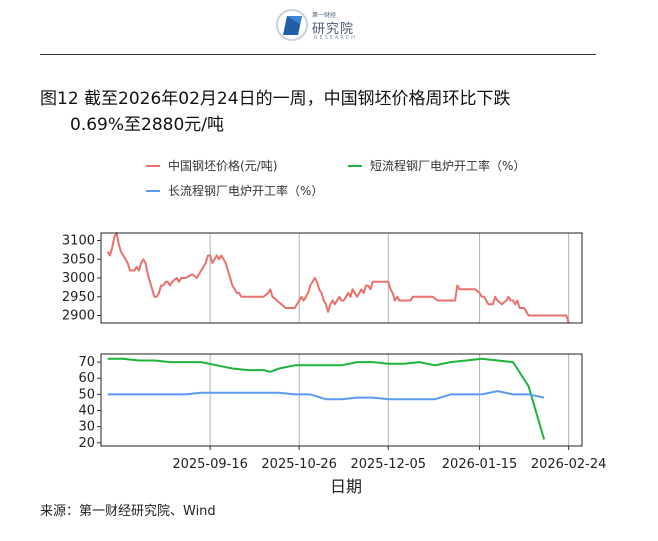 The image size is (658, 541). What do you see at coordinates (78, 259) in the screenshot?
I see `y-tick-label-top-3: 3050` at bounding box center [78, 259].